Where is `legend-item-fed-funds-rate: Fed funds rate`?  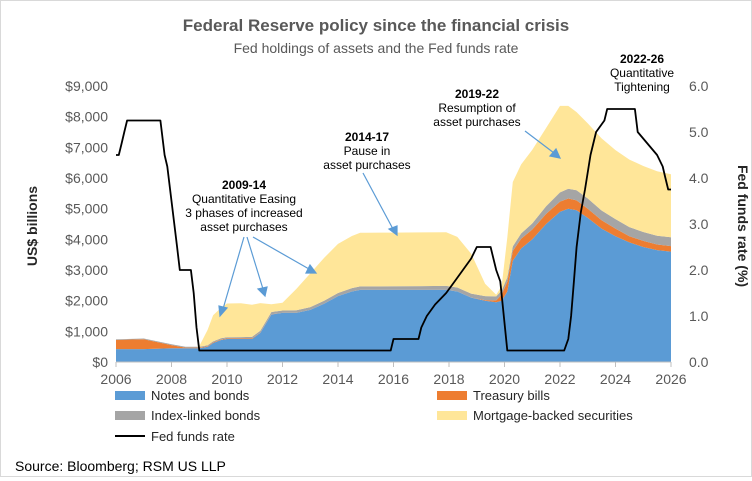
legend-item-fed-funds-rate: Fed funds rate is located at coordinates (175, 436).